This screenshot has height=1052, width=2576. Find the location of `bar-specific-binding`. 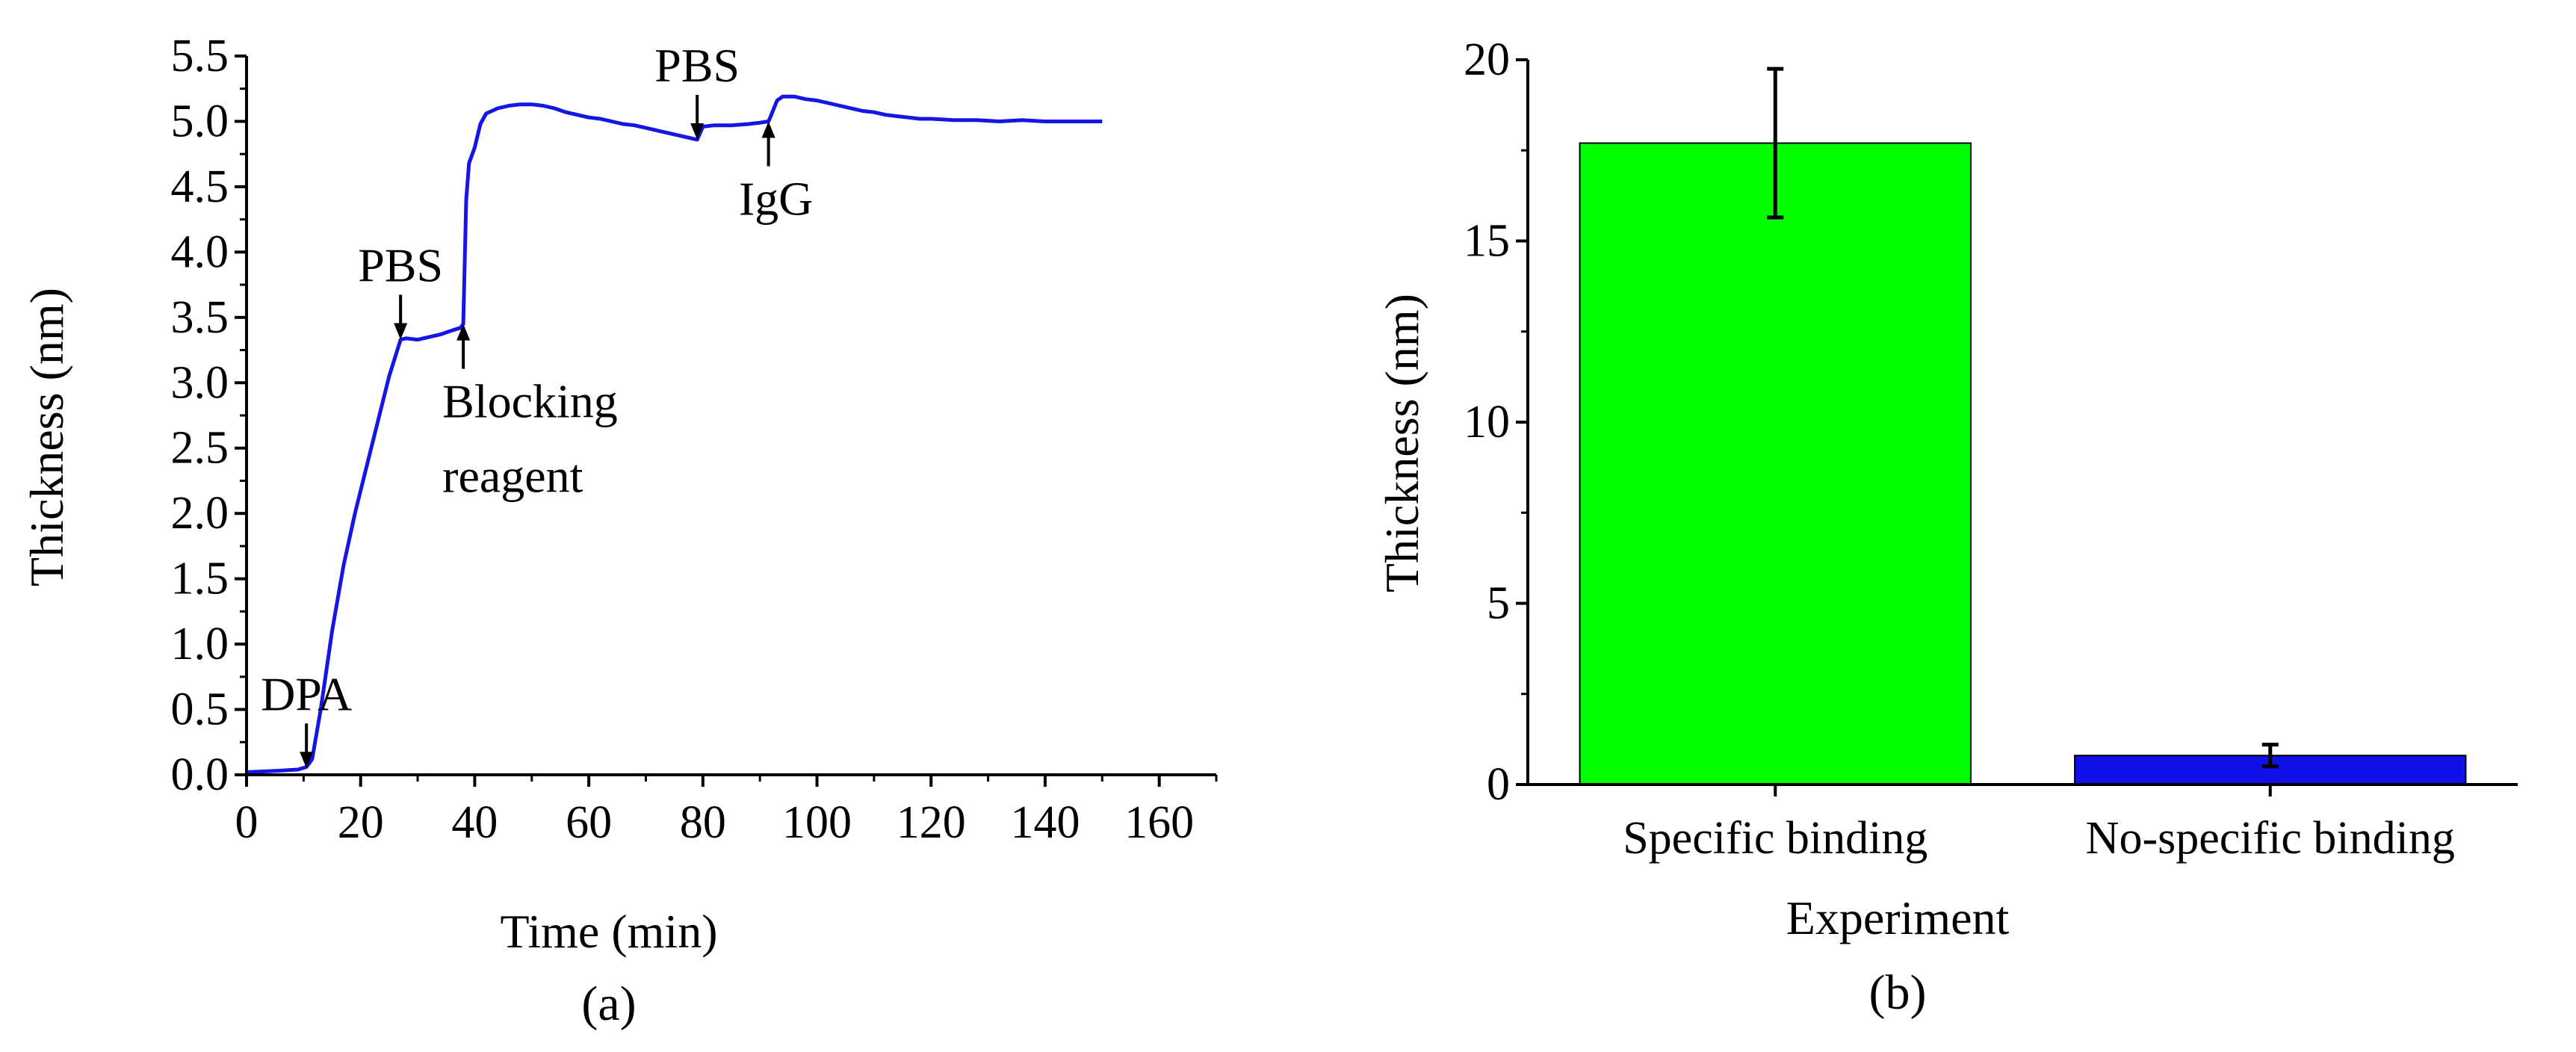

bar-specific-binding is located at coordinates (1775, 464).